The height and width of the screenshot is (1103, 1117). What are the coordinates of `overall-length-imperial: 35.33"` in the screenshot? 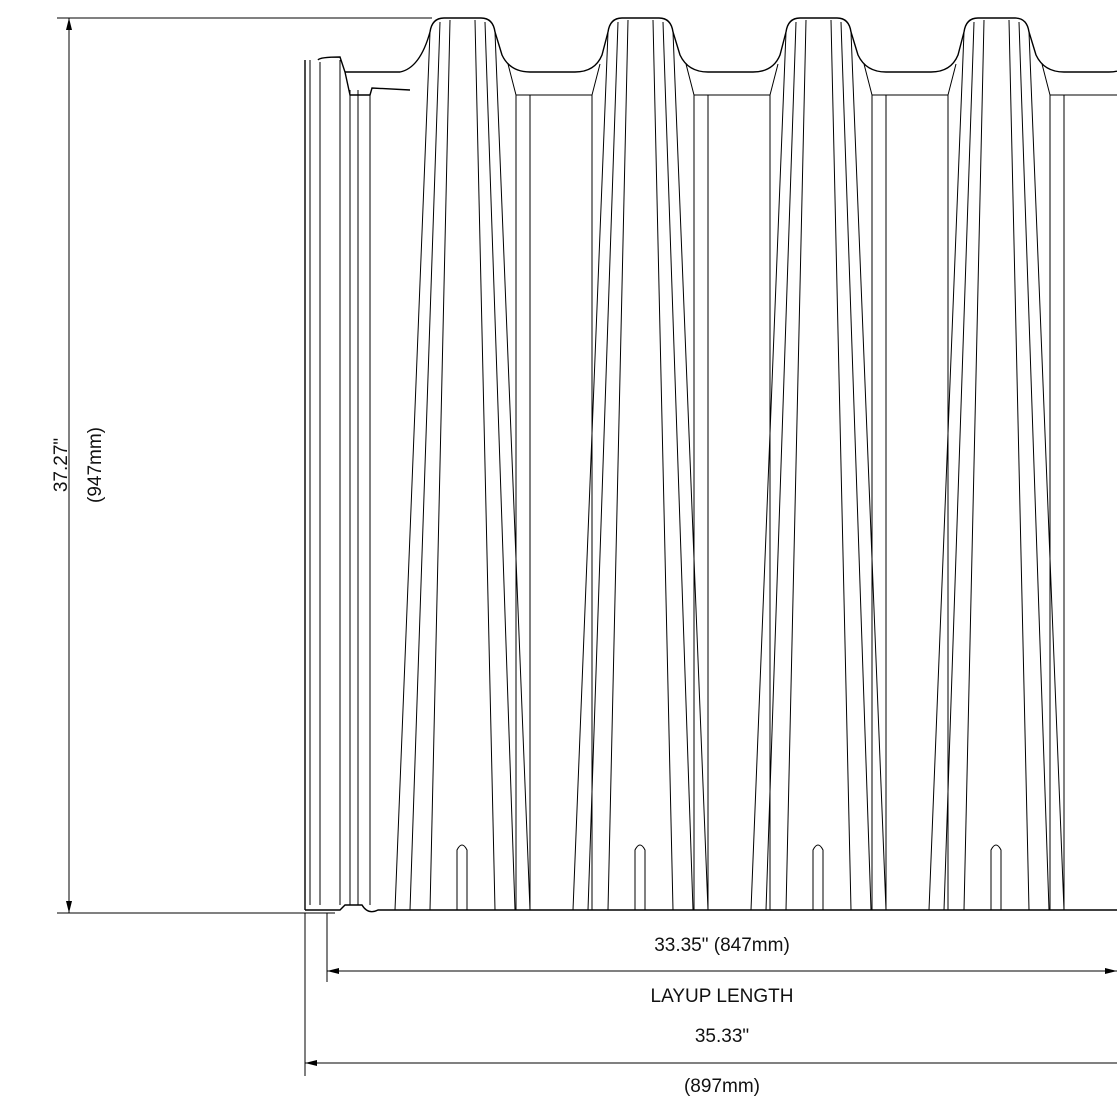 It's located at (722, 1036).